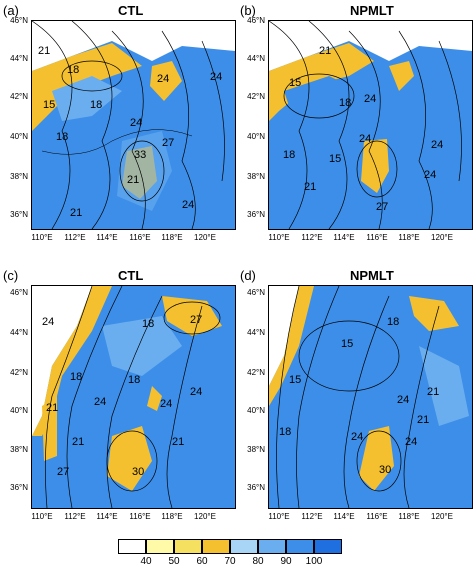 The image size is (474, 568). I want to click on colorbar-tick: 40, so click(146, 561).